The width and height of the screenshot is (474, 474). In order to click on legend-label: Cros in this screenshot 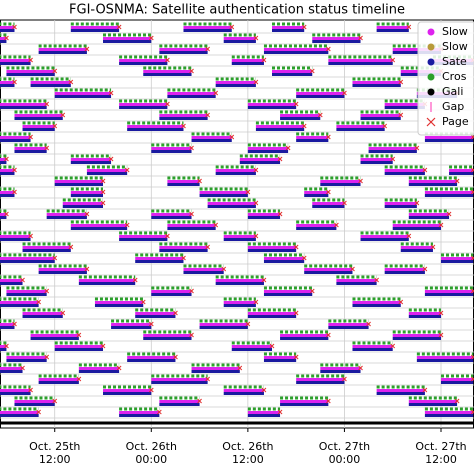, I will do `click(454, 76)`.